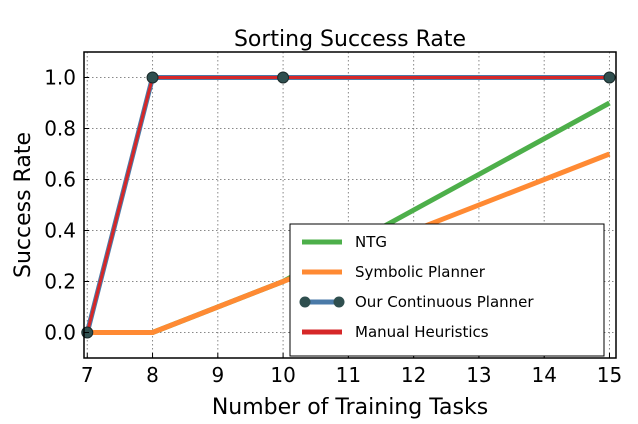  What do you see at coordinates (371, 242) in the screenshot?
I see `legend-label: NTG` at bounding box center [371, 242].